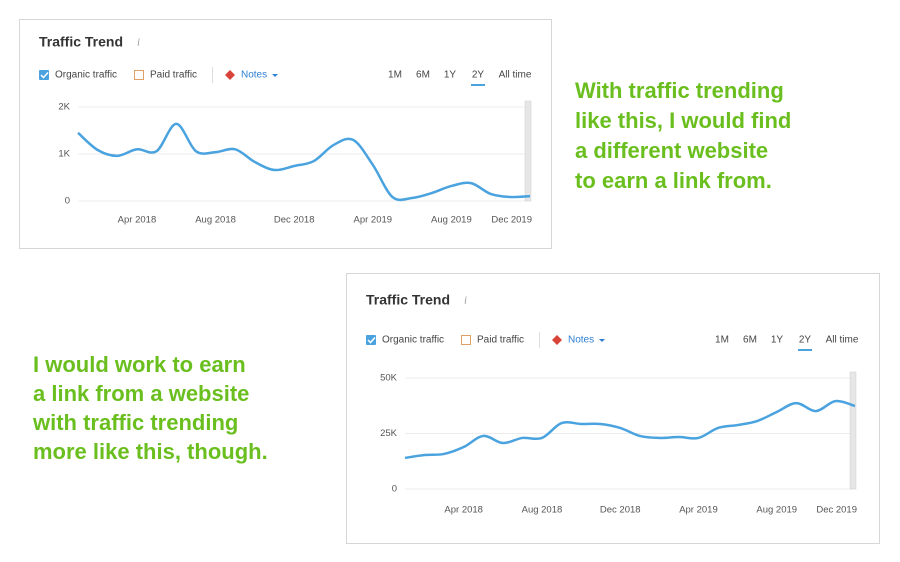 Image resolution: width=900 pixels, height=562 pixels. What do you see at coordinates (679, 90) in the screenshot?
I see `annotation: With traffic trending` at bounding box center [679, 90].